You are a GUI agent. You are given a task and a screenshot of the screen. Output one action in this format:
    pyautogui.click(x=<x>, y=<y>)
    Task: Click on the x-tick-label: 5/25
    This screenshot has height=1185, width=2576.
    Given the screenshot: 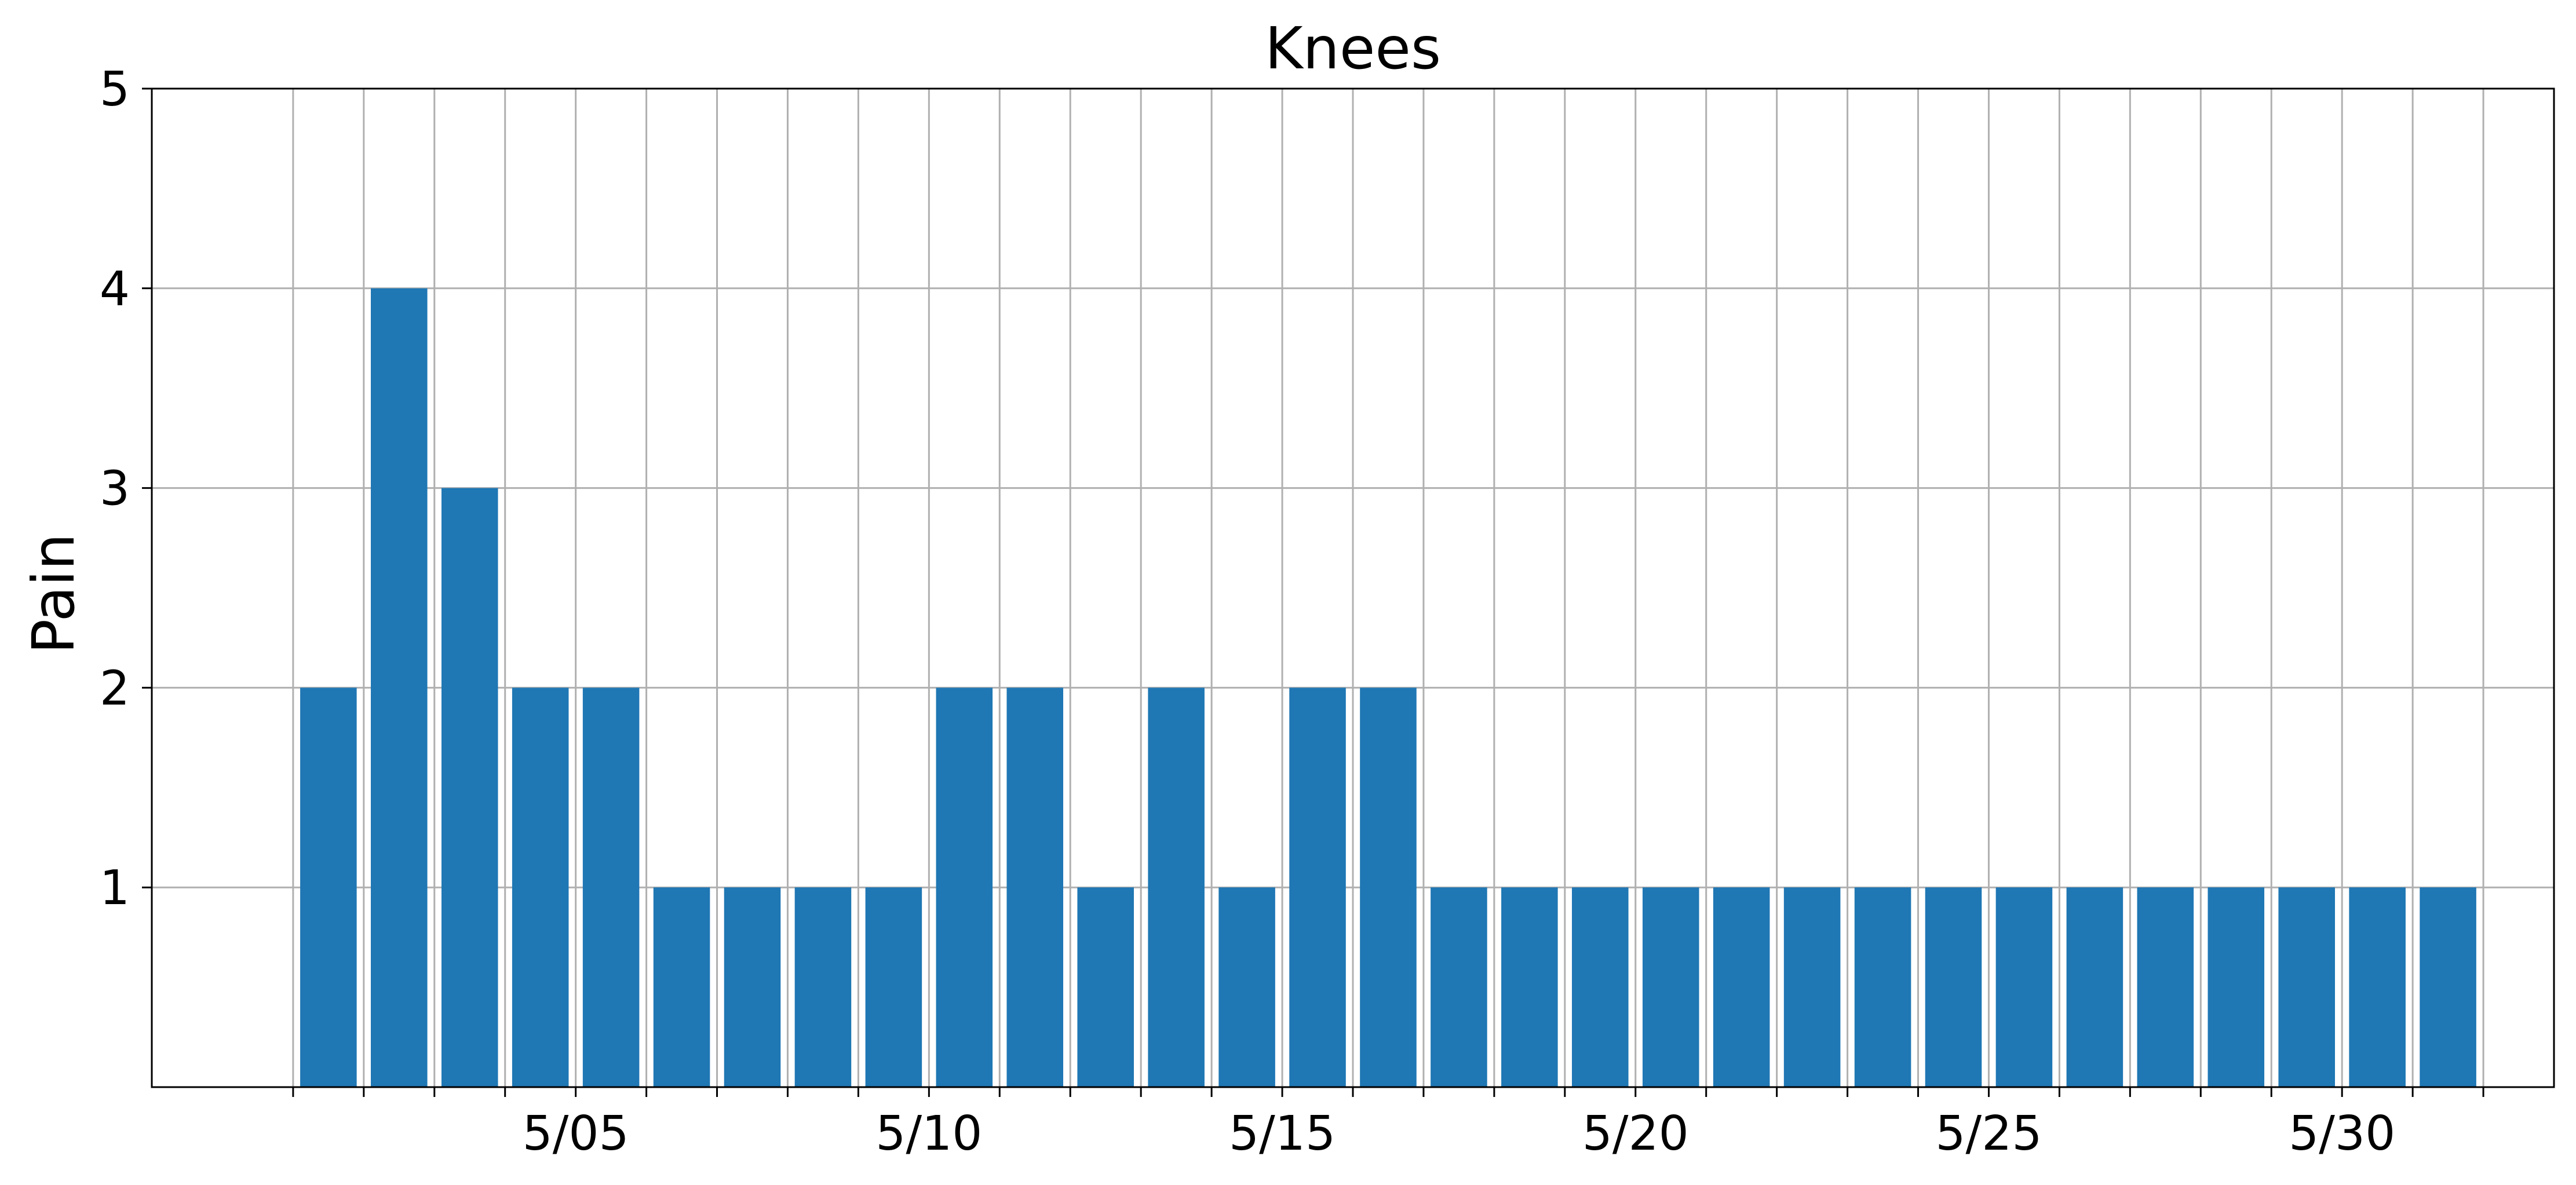 What is the action you would take?
    pyautogui.click(x=1989, y=1134)
    